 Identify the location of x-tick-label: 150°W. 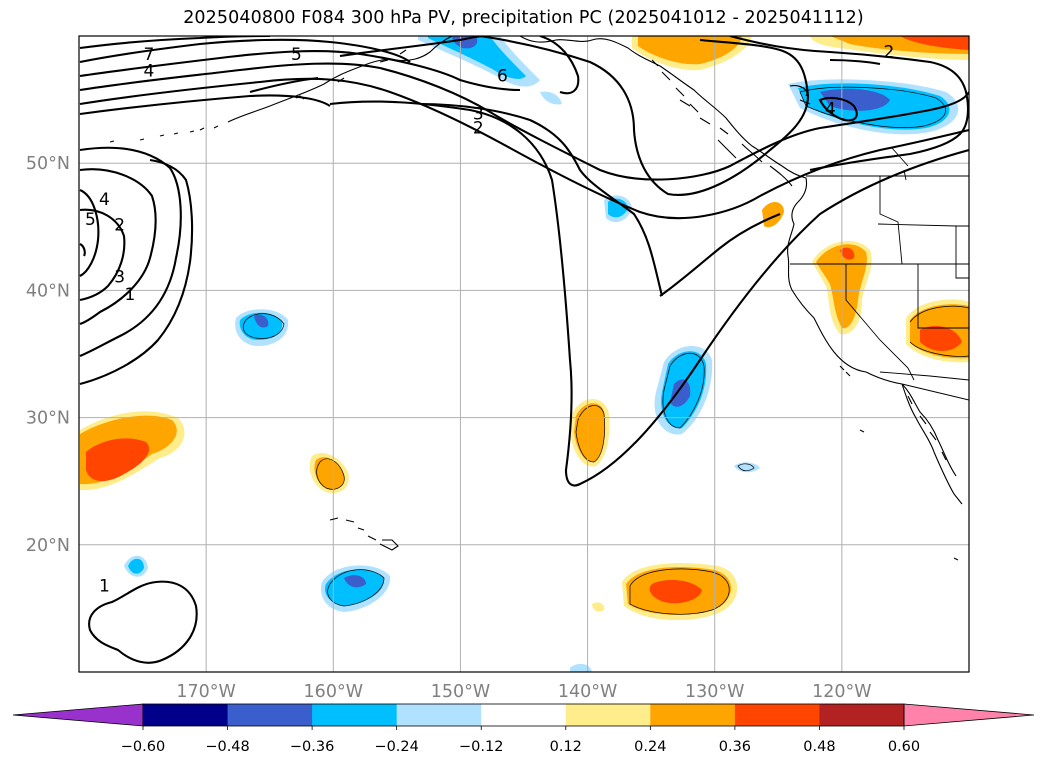
(460, 692).